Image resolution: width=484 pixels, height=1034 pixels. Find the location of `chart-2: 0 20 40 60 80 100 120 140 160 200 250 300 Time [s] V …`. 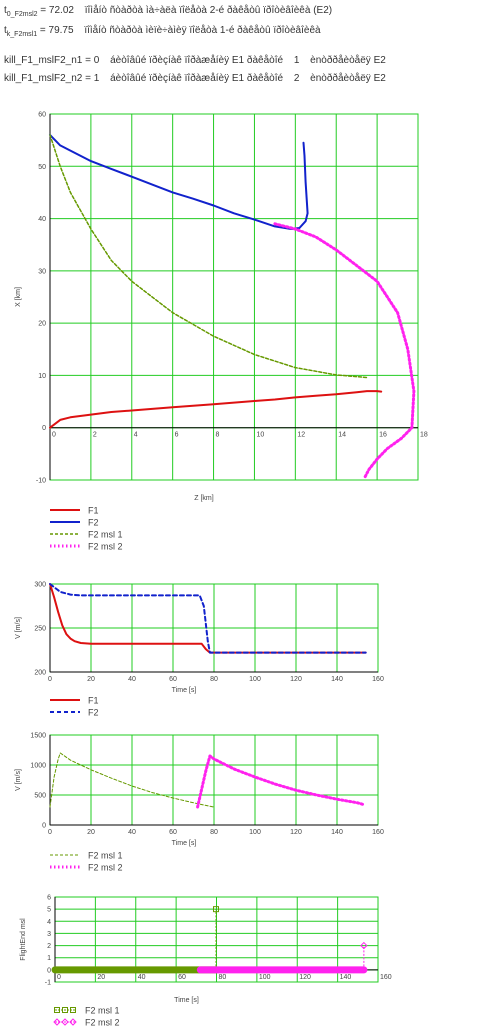

chart-2: 0 20 40 60 80 100 120 140 160 200 250 300 Time [s] V … is located at coordinates (199, 650).